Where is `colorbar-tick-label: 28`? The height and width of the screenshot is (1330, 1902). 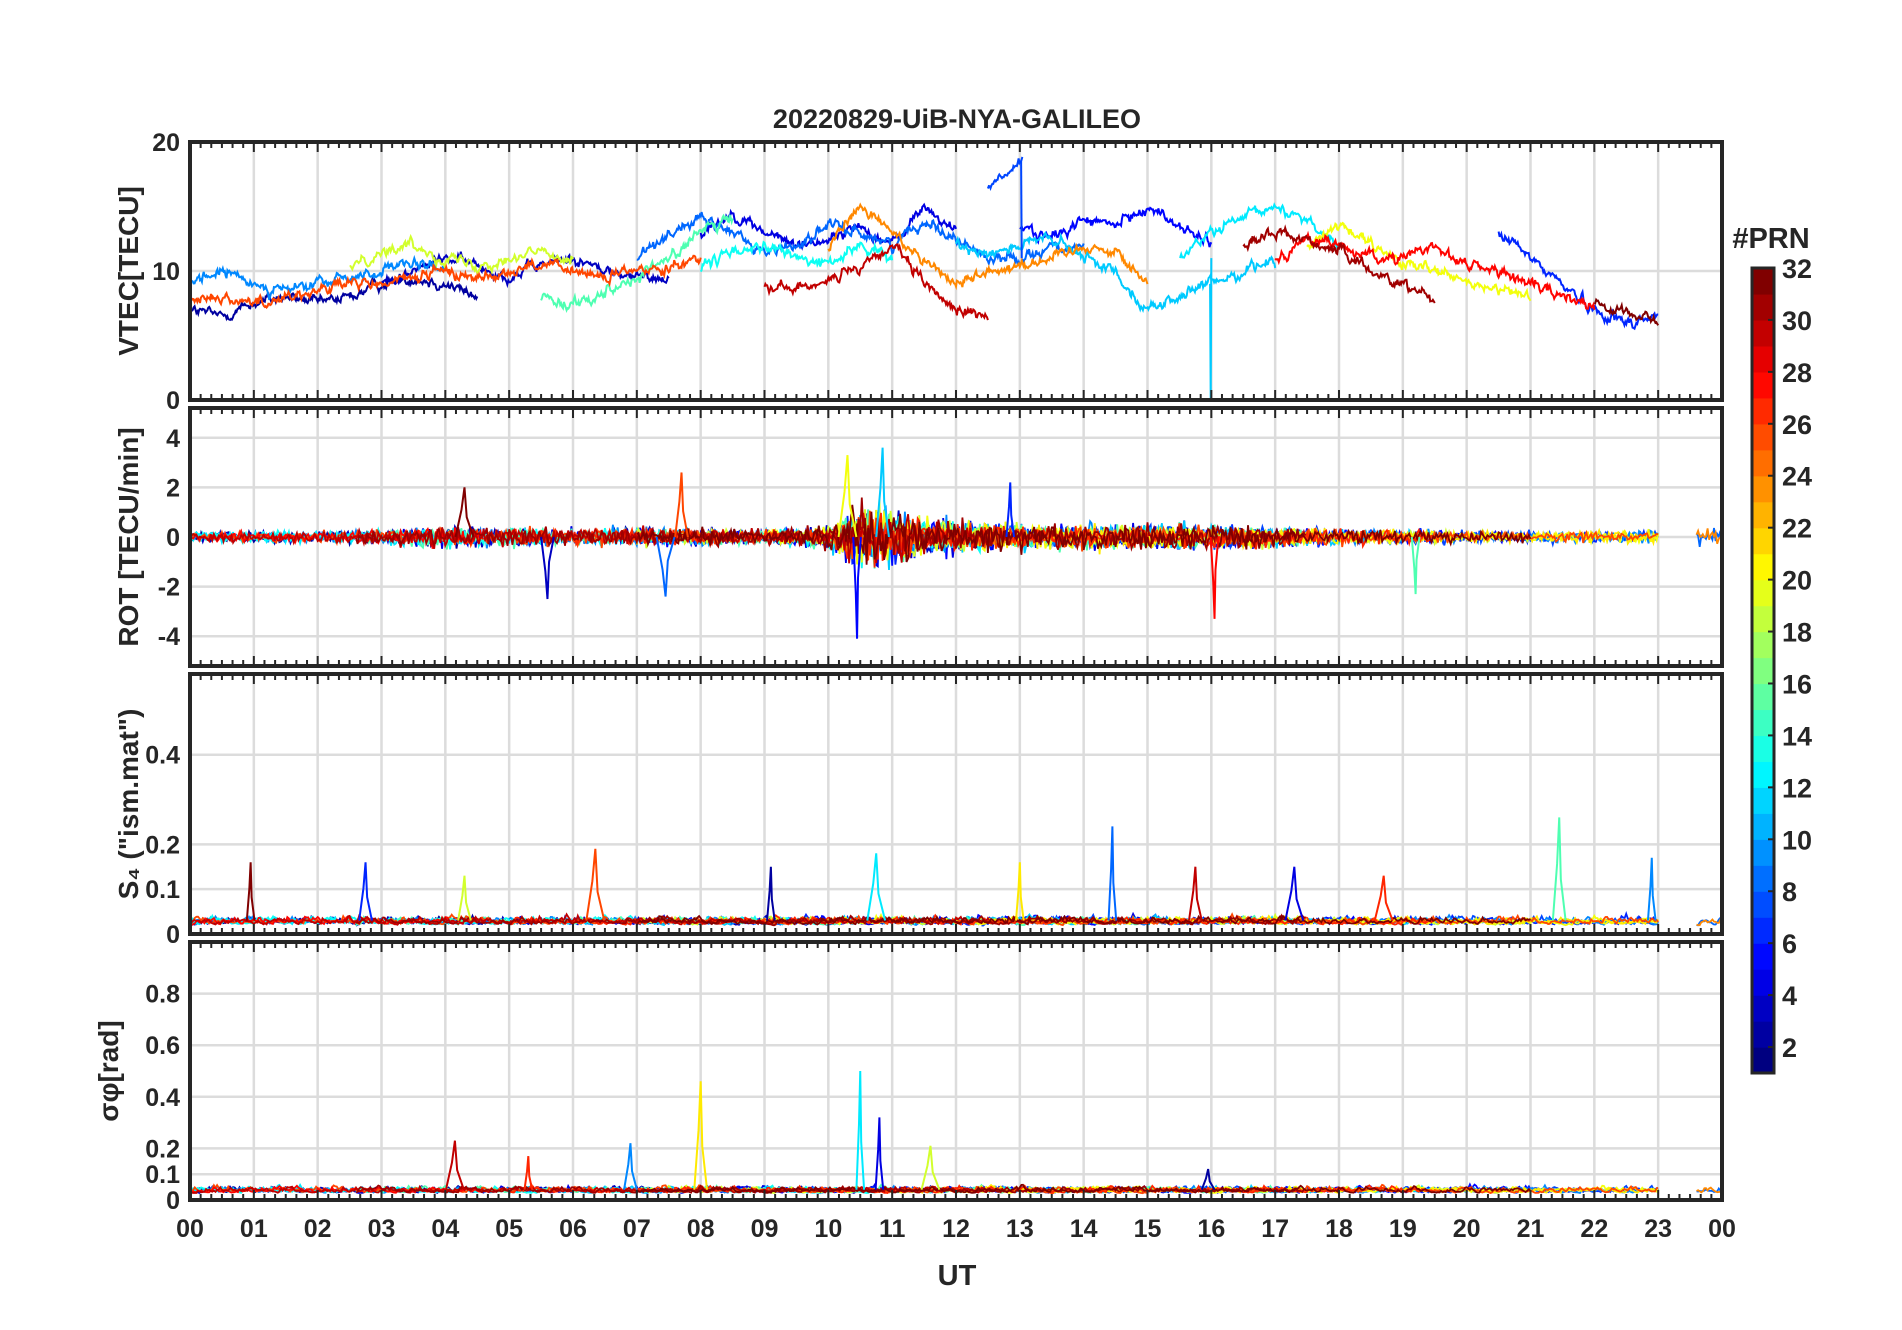 colorbar-tick-label: 28 is located at coordinates (1797, 373).